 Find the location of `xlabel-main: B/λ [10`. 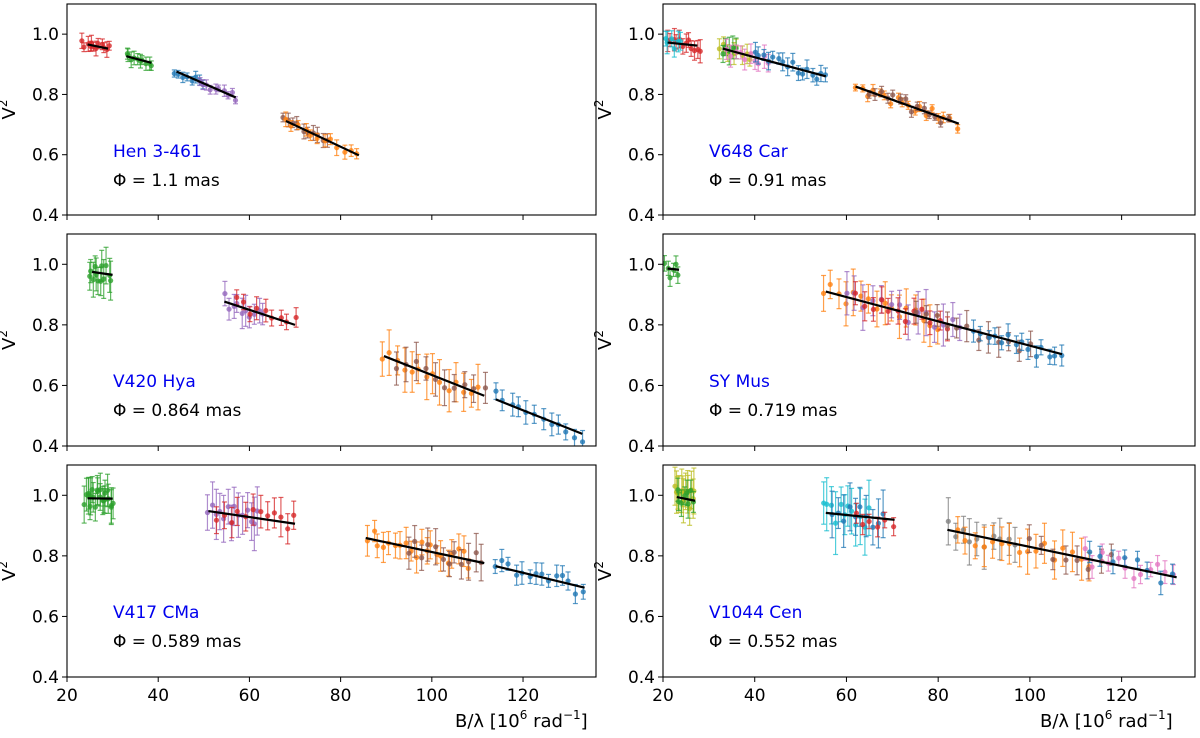

xlabel-main: B/λ [10 is located at coordinates (487, 721).